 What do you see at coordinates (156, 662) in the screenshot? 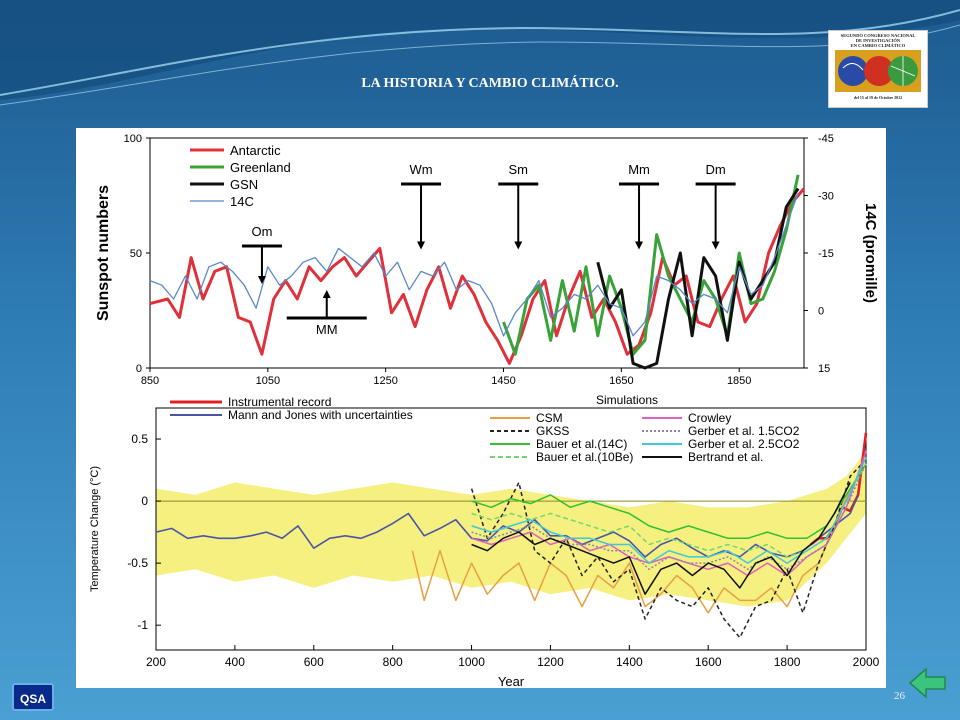
I see `x-tick-label-0: 200` at bounding box center [156, 662].